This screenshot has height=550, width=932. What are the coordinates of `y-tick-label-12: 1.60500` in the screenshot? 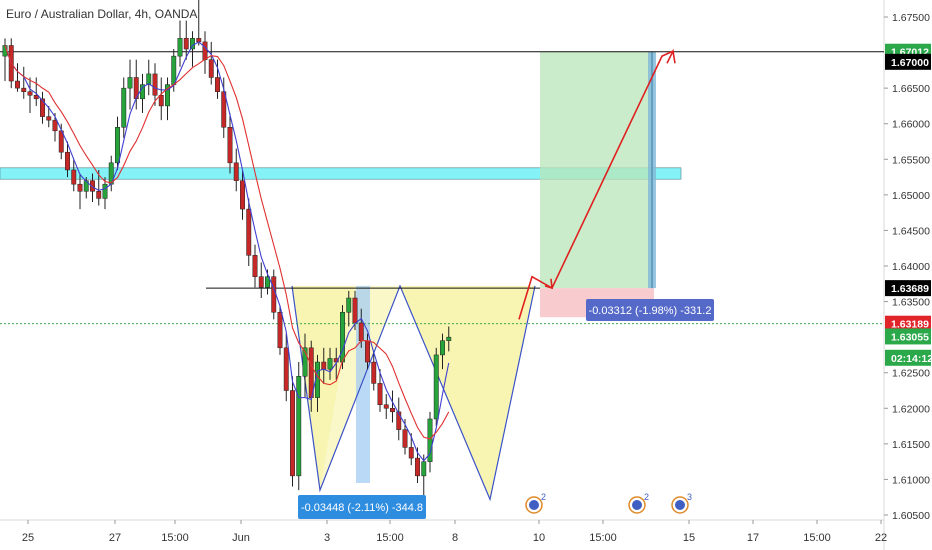 It's located at (911, 516).